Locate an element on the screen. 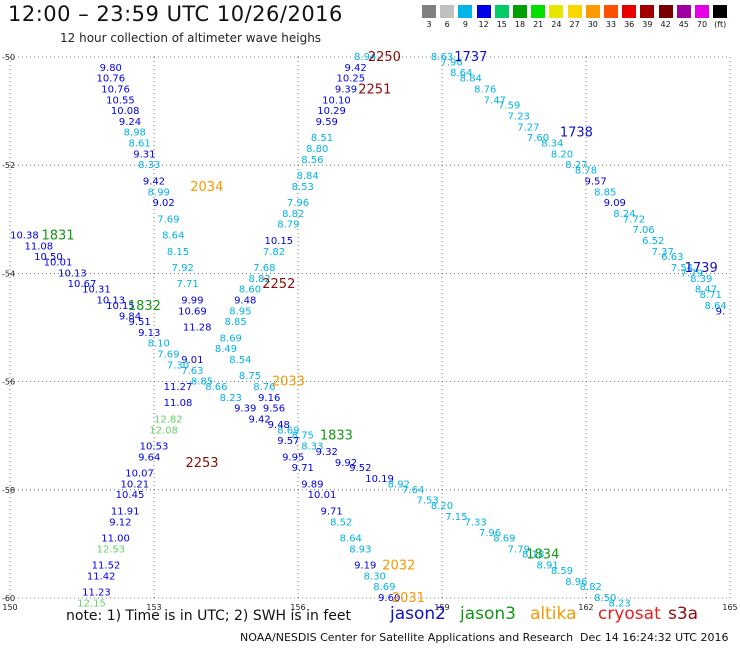 The height and width of the screenshot is (650, 740). wave-height-value: 8.10 is located at coordinates (159, 344).